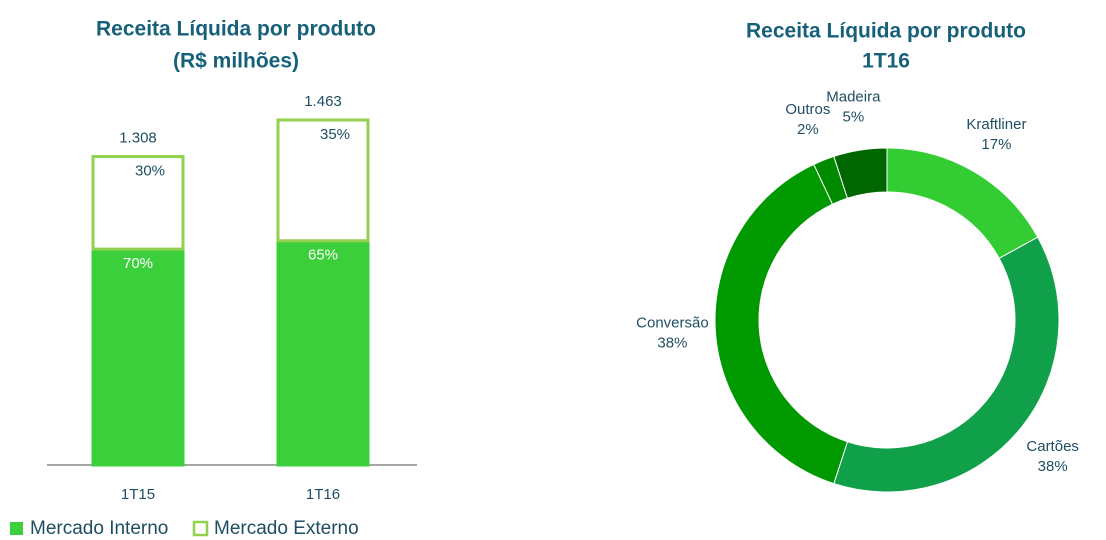 The height and width of the screenshot is (540, 1106). I want to click on slice-value: 2%, so click(808, 129).